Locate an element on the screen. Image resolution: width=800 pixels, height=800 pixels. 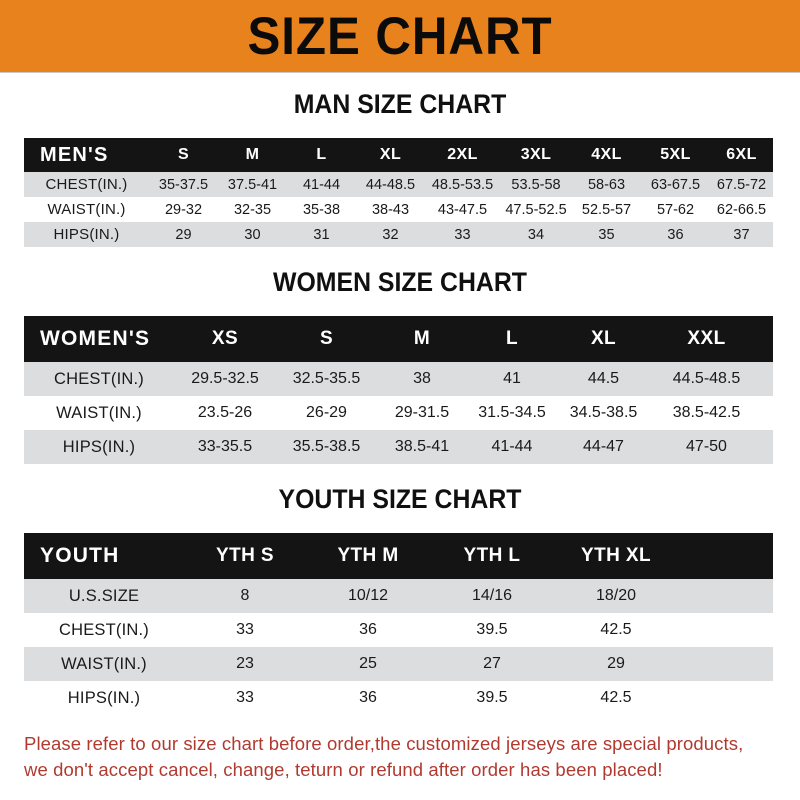
men-header-row: MEN'S S M L XL 2XL 3XL 4XL 5XL 6XL is located at coordinates (398, 155).